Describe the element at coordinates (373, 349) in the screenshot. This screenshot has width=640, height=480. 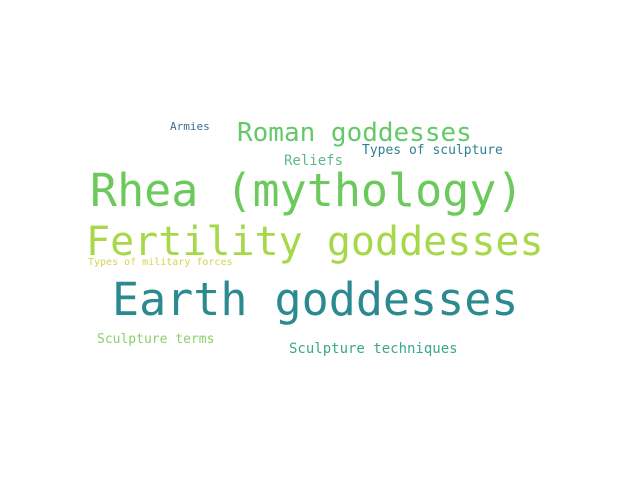
I see `word-sculpture-techniques: Sculpture techniques` at that location.